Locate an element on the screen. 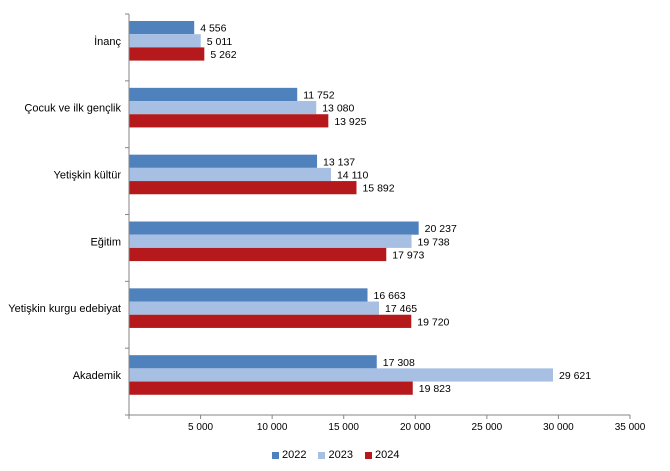 Image resolution: width=670 pixels, height=471 pixels. data-label-2024-4: 19 720 is located at coordinates (433, 322).